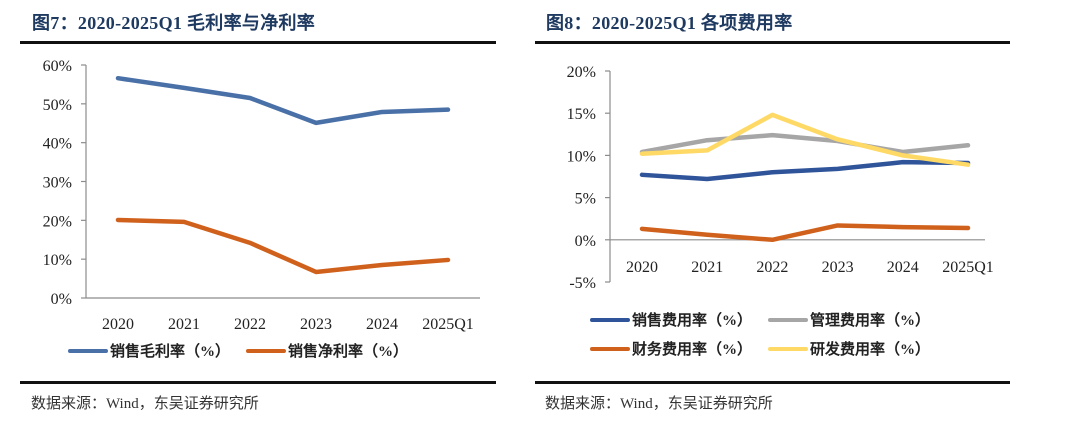 This screenshot has width=1080, height=423. Describe the element at coordinates (772, 42) in the screenshot. I see `right-title-rule` at that location.